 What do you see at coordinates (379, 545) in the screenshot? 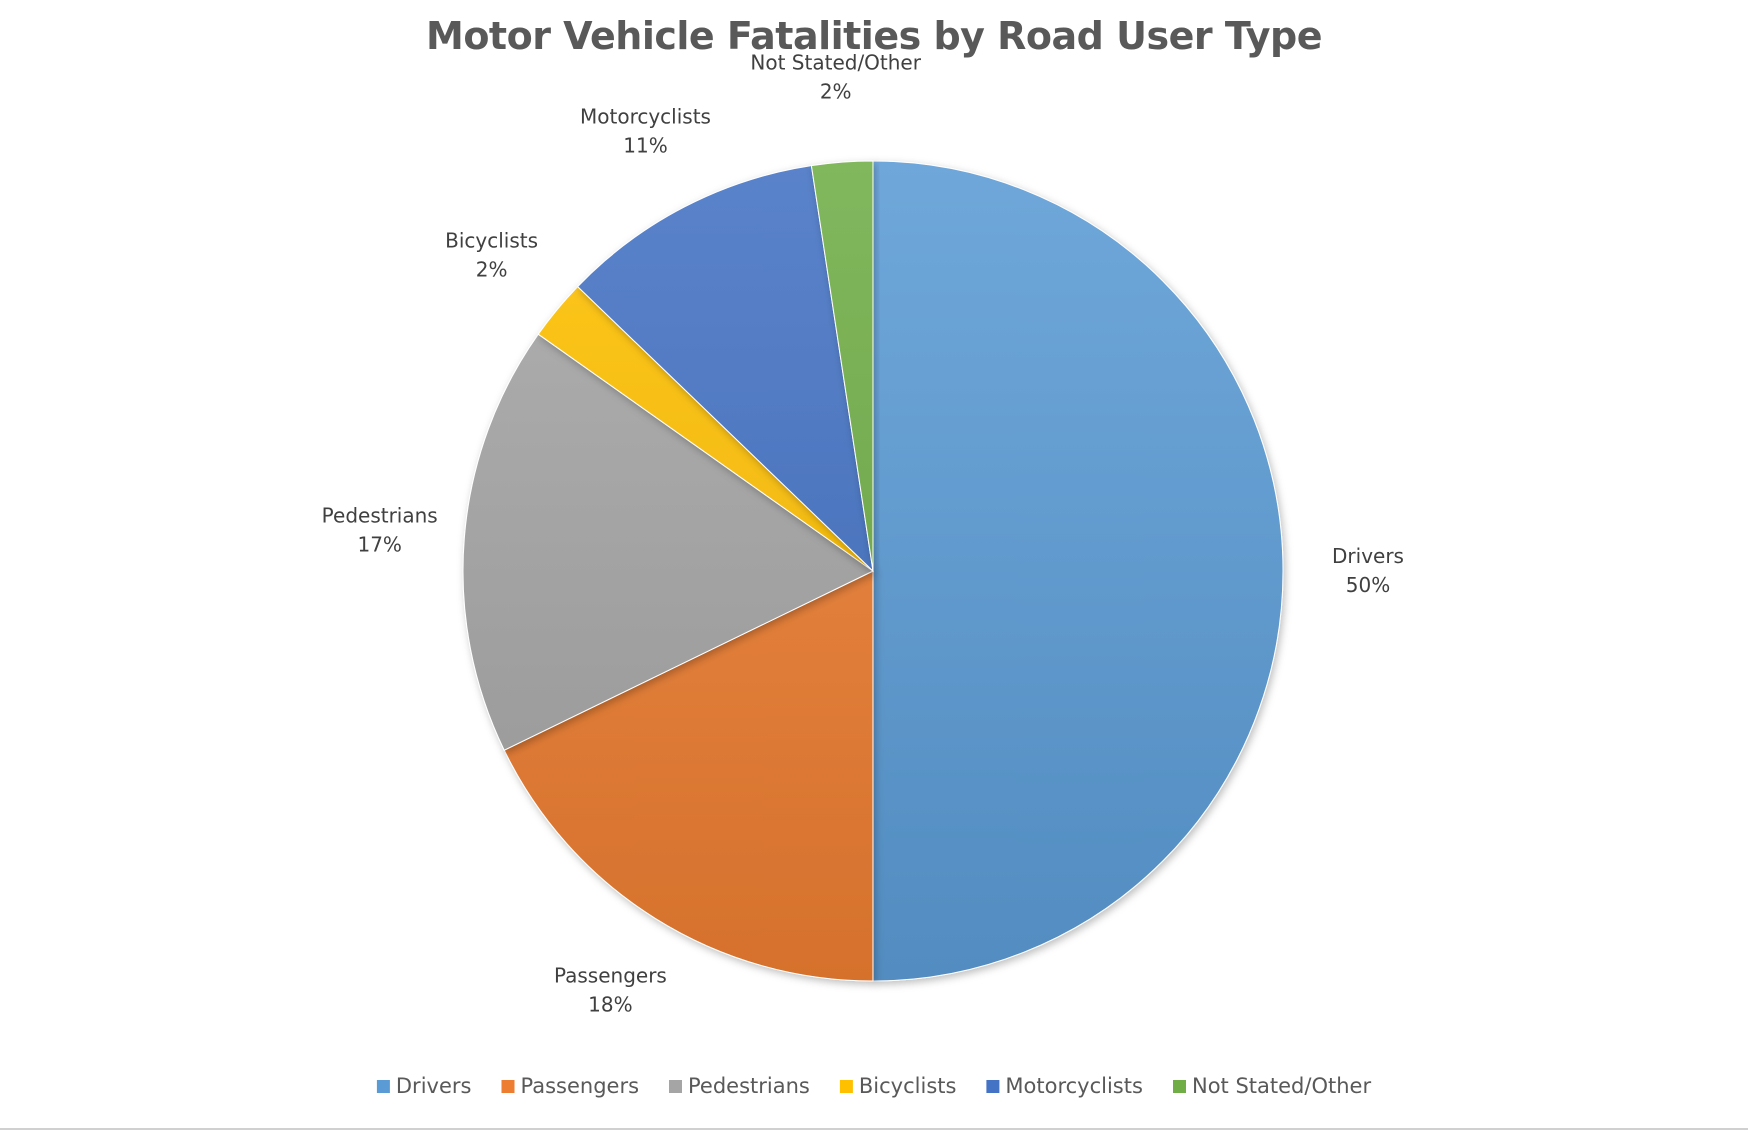
I see `data-percent-pedestrians: 17%` at bounding box center [379, 545].